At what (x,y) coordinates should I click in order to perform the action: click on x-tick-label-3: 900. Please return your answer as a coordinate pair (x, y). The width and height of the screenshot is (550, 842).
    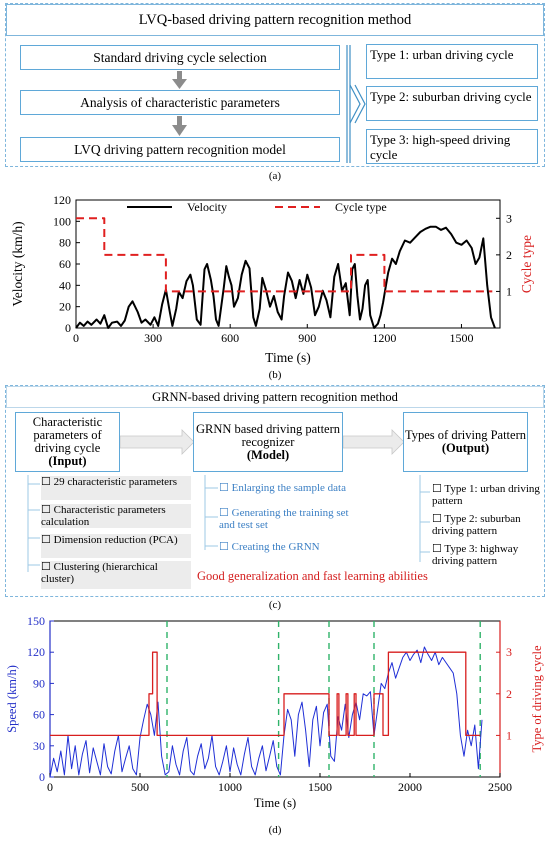
    Looking at the image, I should click on (307, 338).